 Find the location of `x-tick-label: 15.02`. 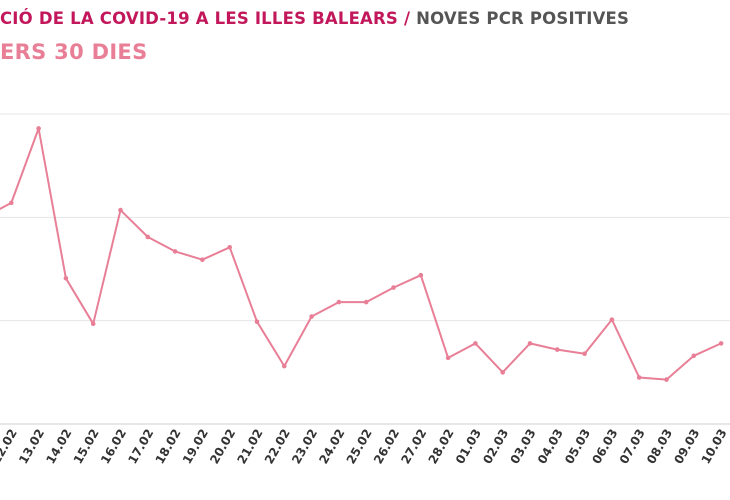

x-tick-label: 15.02 is located at coordinates (86, 447).